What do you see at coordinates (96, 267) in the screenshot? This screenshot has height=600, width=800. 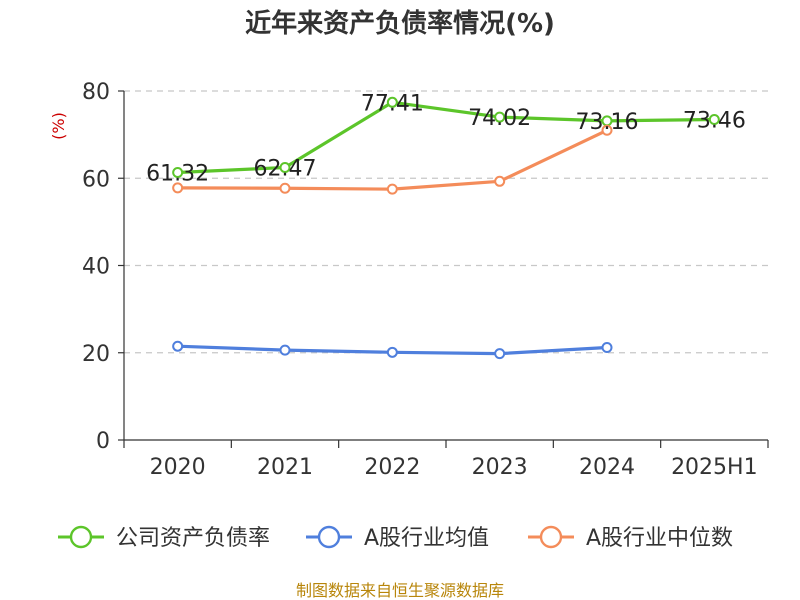 I see `y-tick-label: 40` at bounding box center [96, 267].